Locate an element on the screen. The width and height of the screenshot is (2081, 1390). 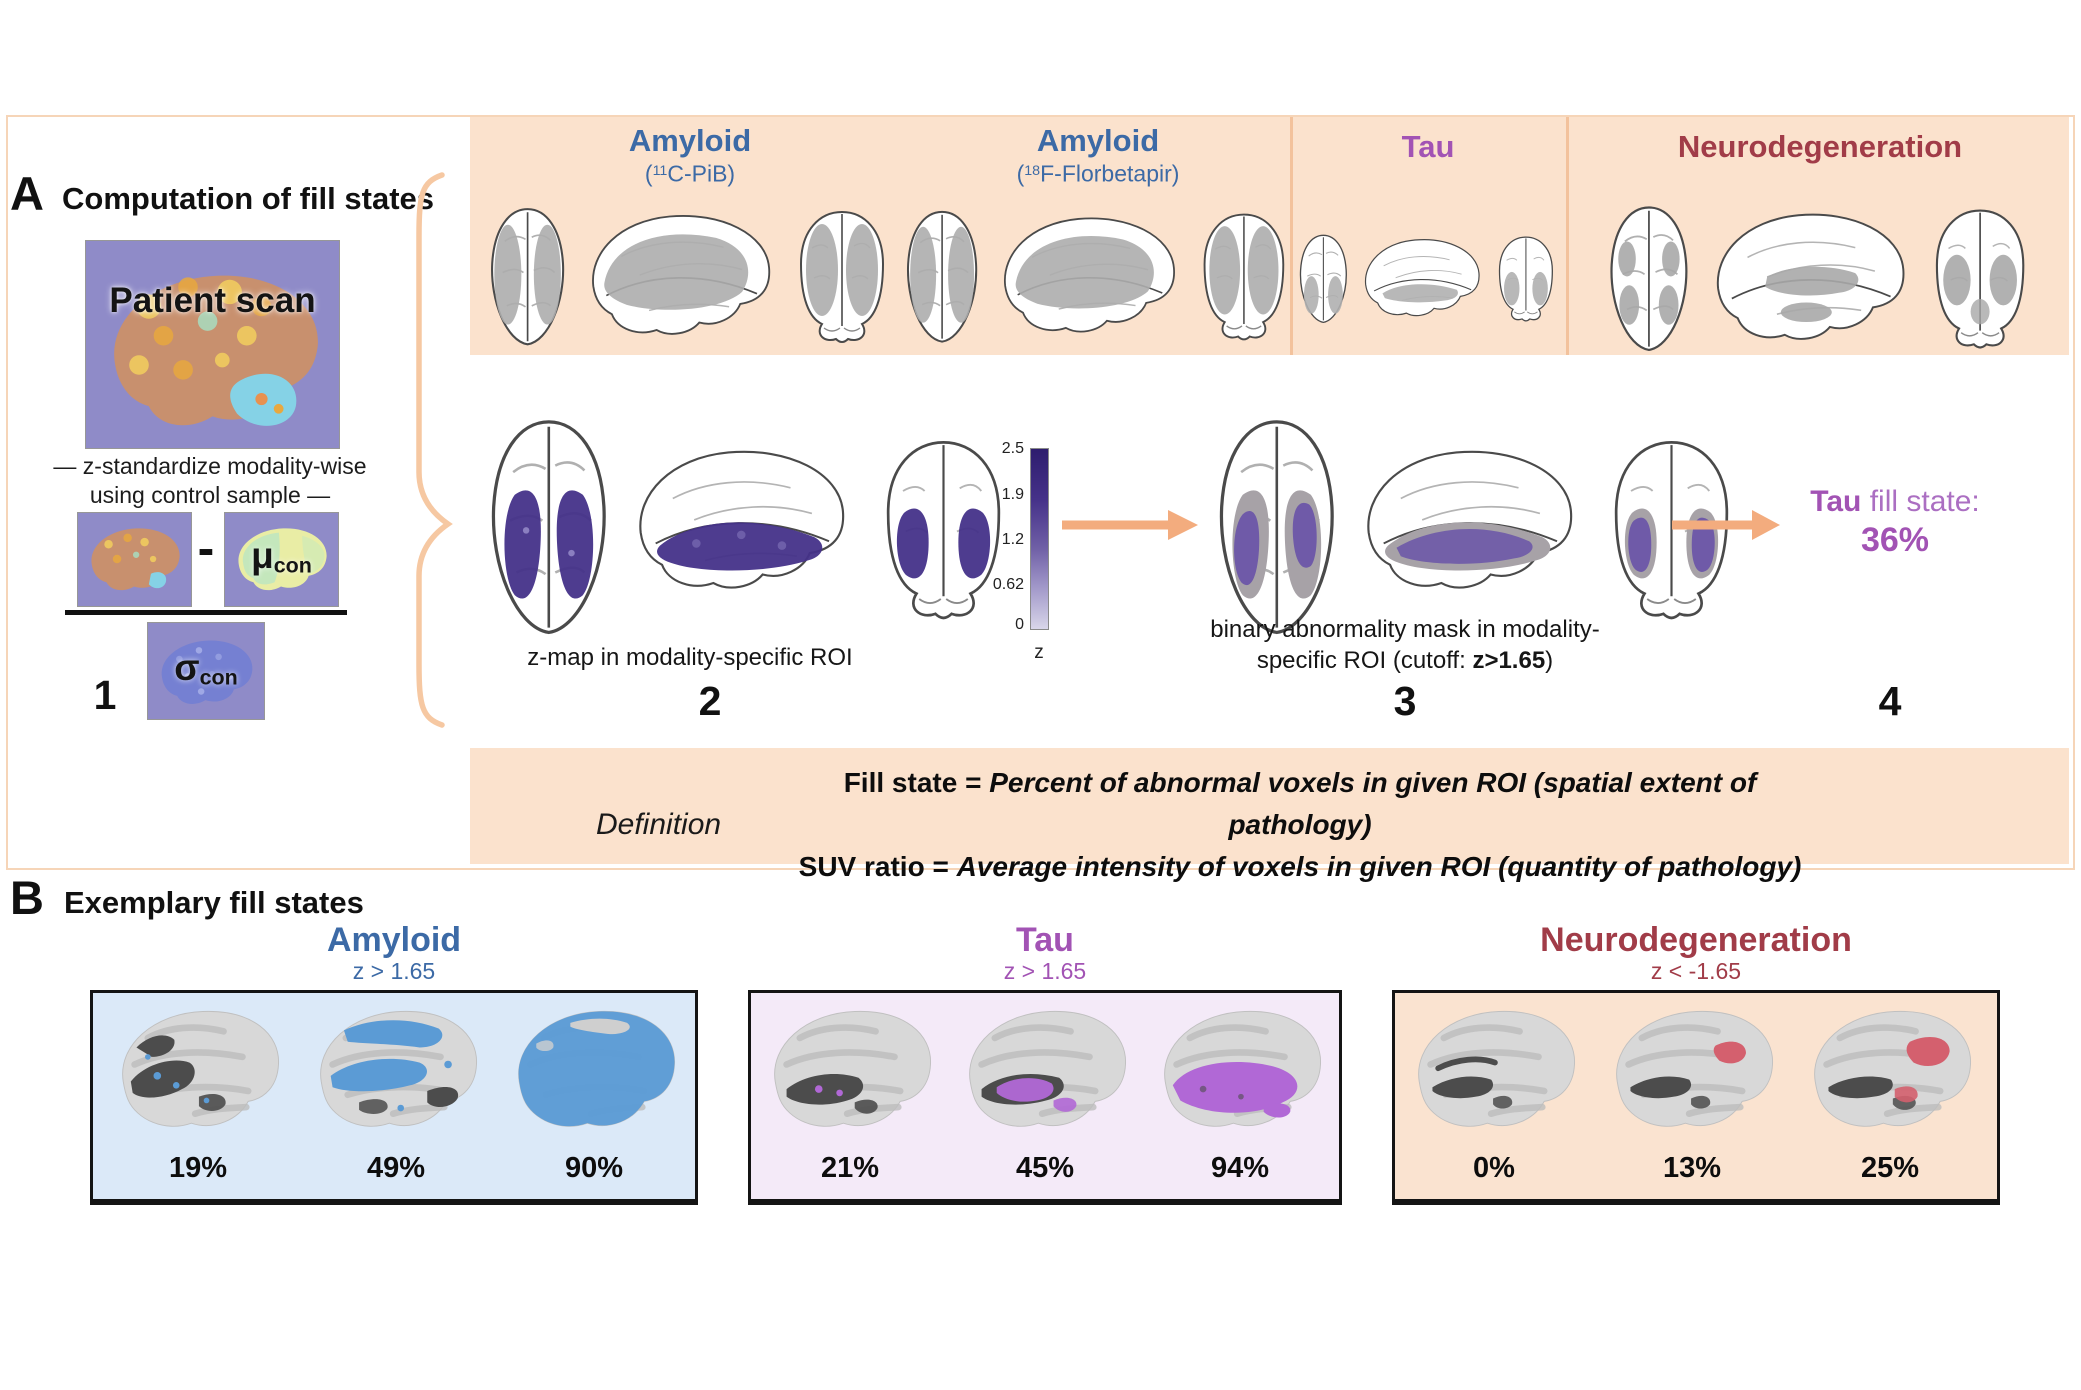
control-mean-brain is located at coordinates (282, 559).